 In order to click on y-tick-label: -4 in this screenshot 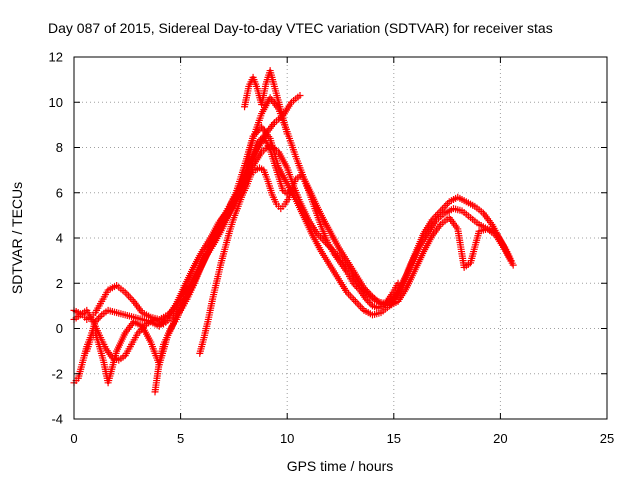, I will do `click(57, 419)`.